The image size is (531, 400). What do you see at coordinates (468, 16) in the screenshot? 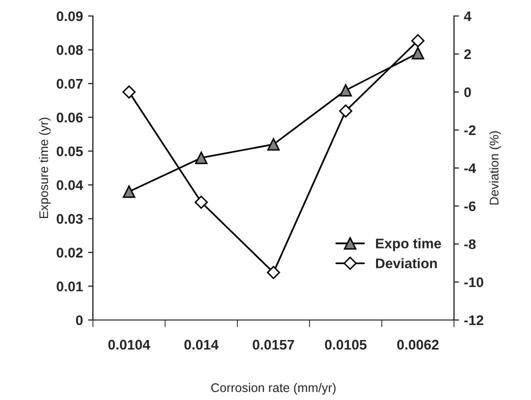
I see `y2-tick-label: 4` at bounding box center [468, 16].